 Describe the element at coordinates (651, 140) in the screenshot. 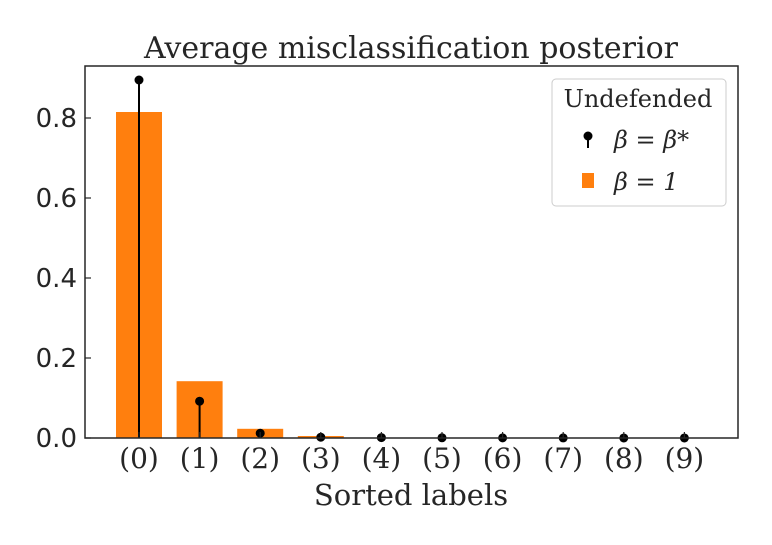

I see `legend-label-beta-star: β = β*` at that location.